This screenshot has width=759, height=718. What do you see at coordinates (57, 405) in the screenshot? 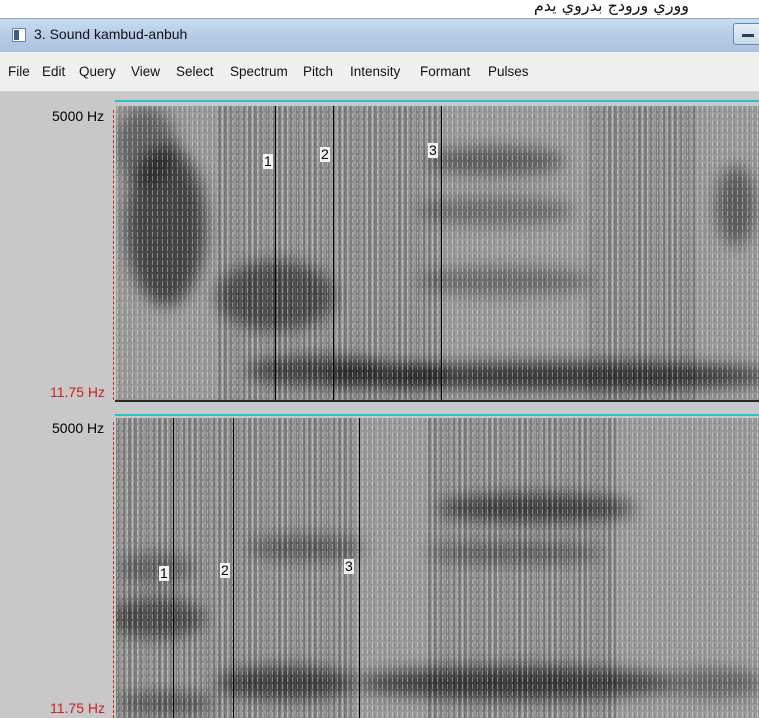
I see `frequency-axis-margin` at bounding box center [57, 405].